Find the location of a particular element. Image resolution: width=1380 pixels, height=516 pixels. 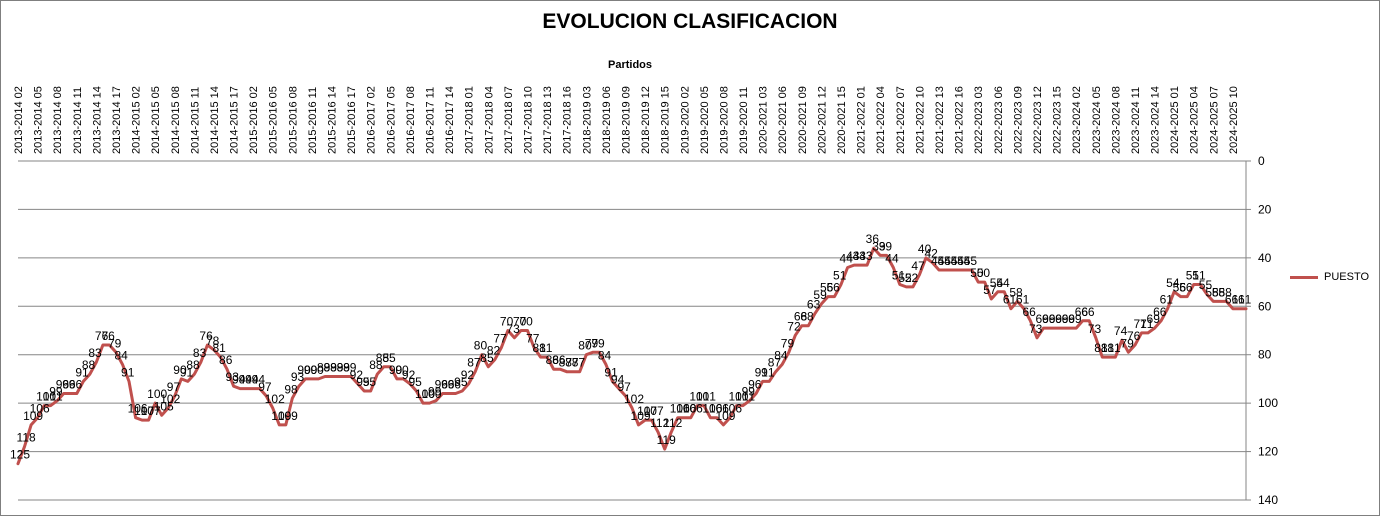

x-tick-label: 2021-2022 13 is located at coordinates (940, 120).